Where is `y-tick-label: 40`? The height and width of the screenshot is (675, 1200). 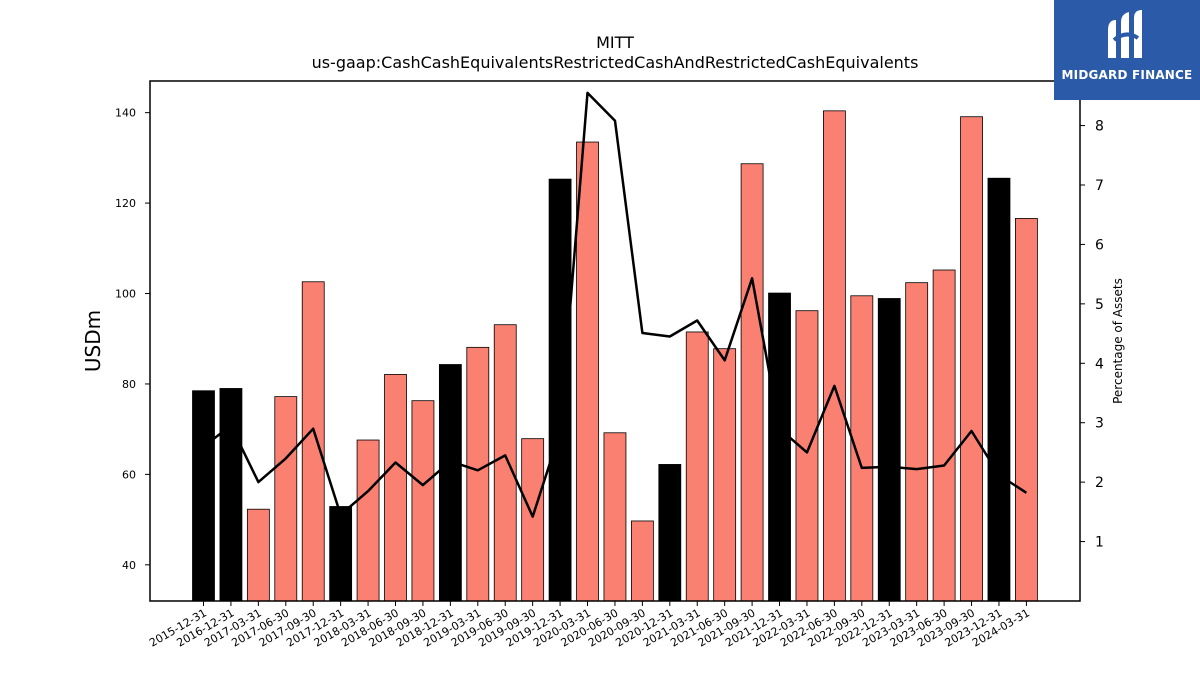
y-tick-label: 40 is located at coordinates (129, 565).